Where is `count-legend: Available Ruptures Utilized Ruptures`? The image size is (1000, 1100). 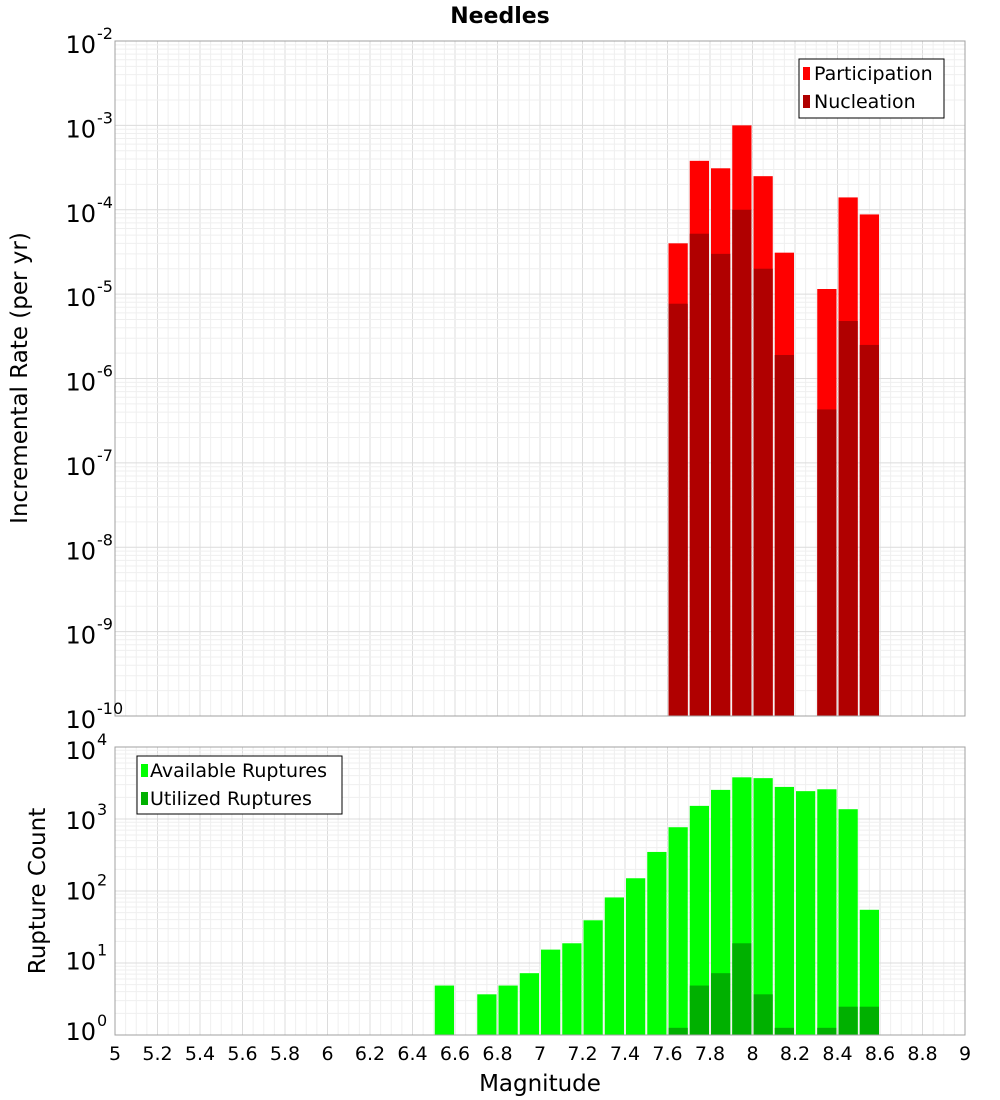
count-legend: Available Ruptures Utilized Ruptures is located at coordinates (239, 785).